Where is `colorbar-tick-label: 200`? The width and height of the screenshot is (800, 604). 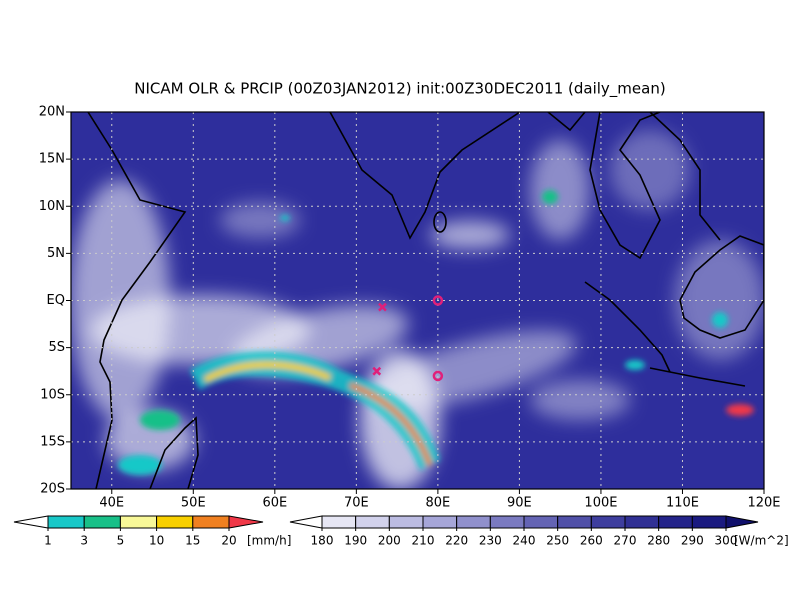
colorbar-tick-label: 200 is located at coordinates (389, 541).